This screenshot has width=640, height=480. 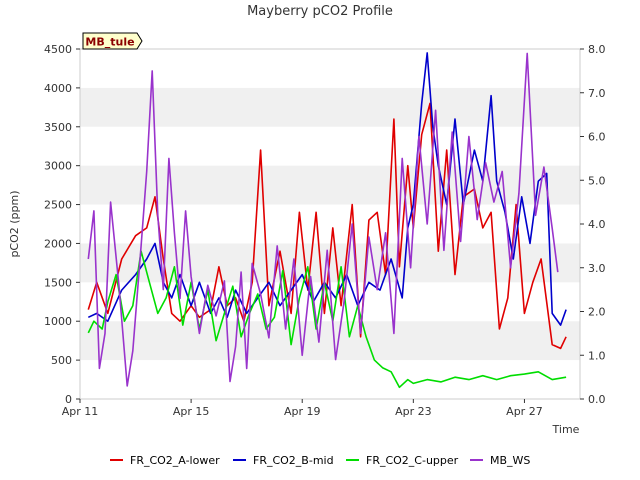 I want to click on y-tick-label: 3000, so click(x=58, y=166).